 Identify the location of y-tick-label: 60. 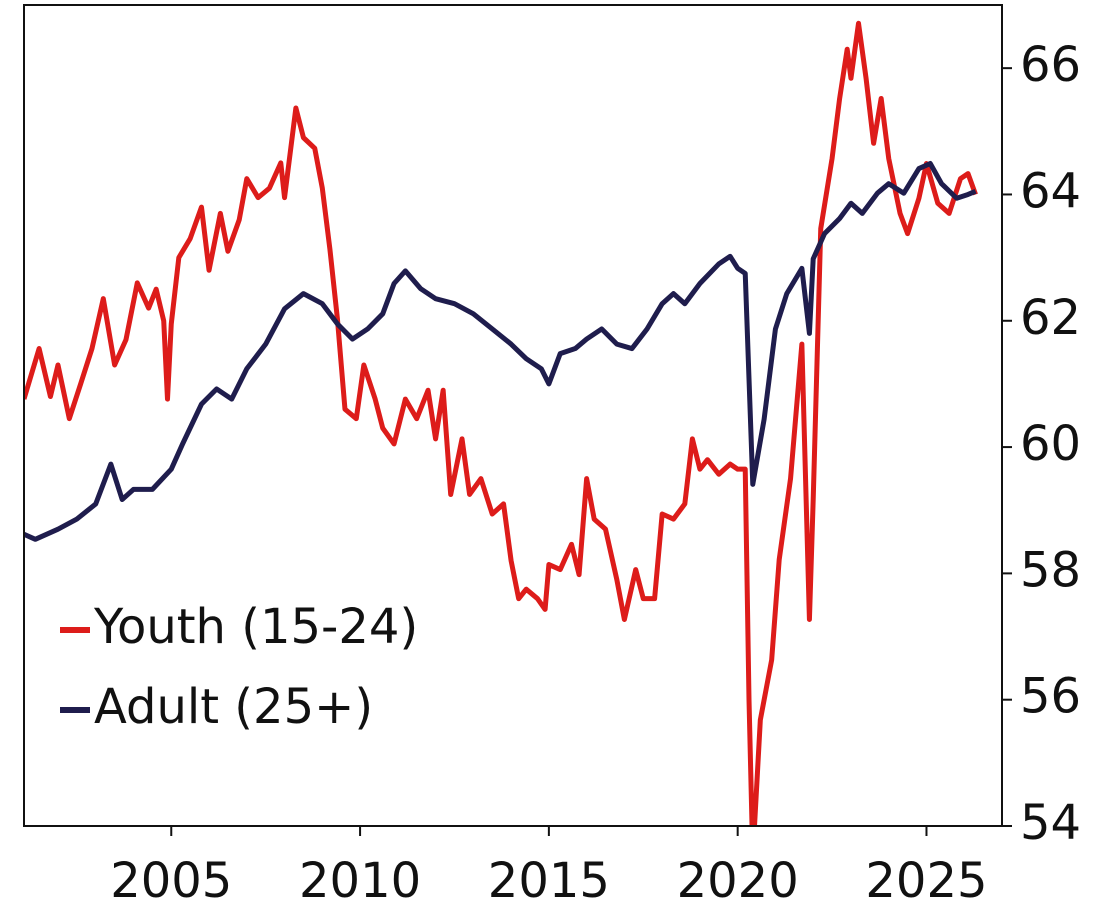
(1050, 444).